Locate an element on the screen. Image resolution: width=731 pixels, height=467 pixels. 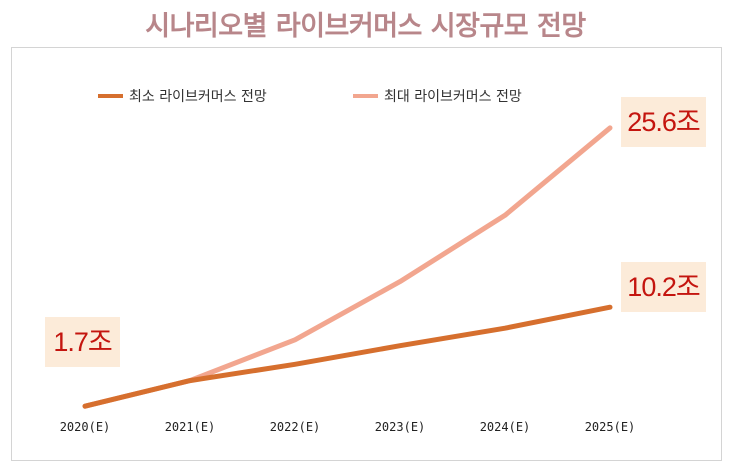
x-tick-label: 2022(E) is located at coordinates (295, 427).